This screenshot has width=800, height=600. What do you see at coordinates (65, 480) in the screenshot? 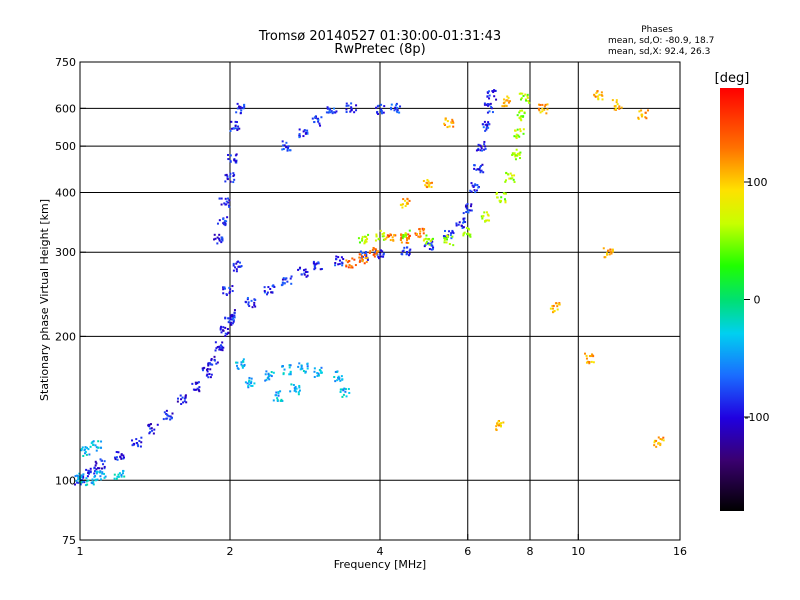
I see `y-tick-label: 100` at bounding box center [65, 480].